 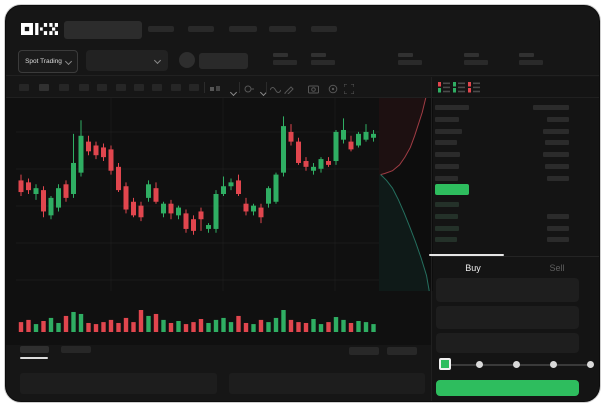 What do you see at coordinates (333, 90) in the screenshot?
I see `settings-icon` at bounding box center [333, 90].